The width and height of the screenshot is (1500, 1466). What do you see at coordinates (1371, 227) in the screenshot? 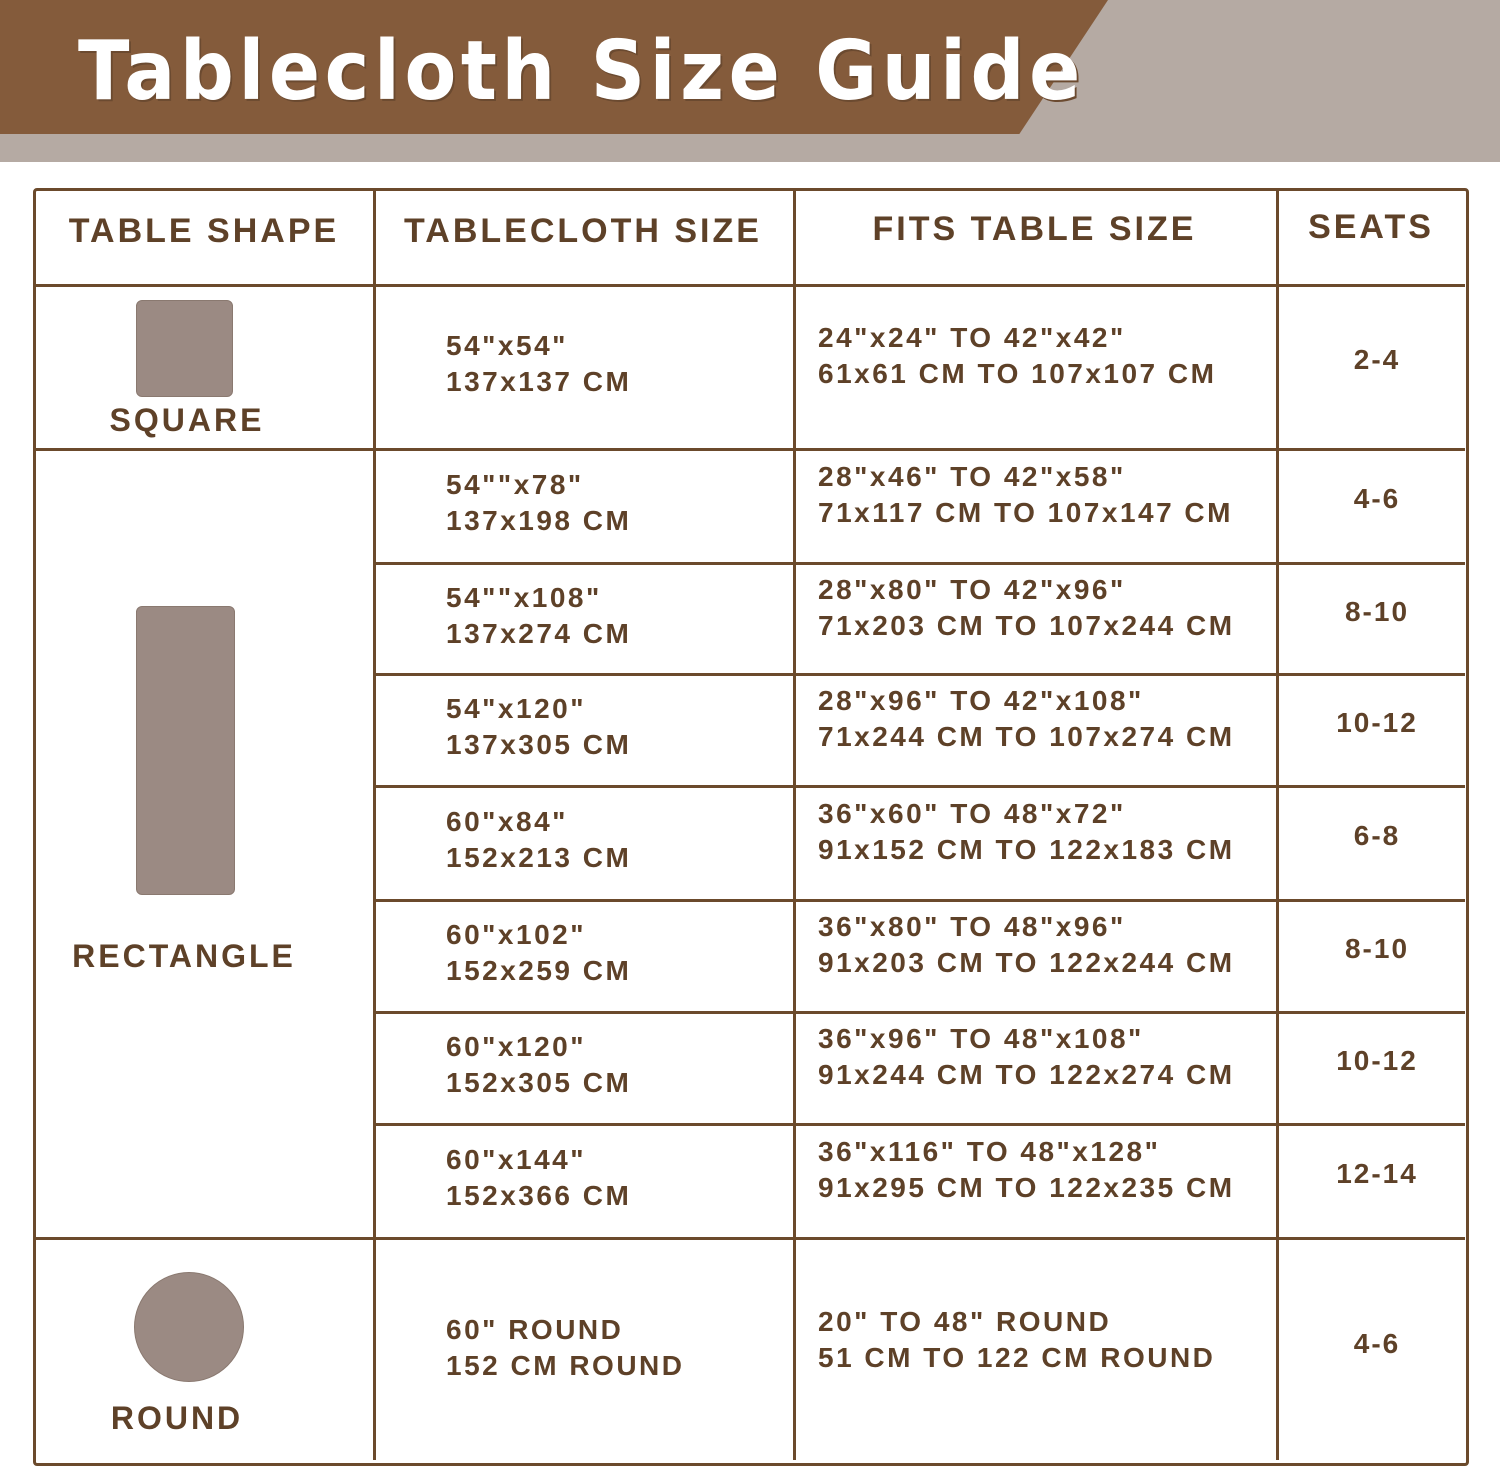
I see `column-header: SEATS` at bounding box center [1371, 227].